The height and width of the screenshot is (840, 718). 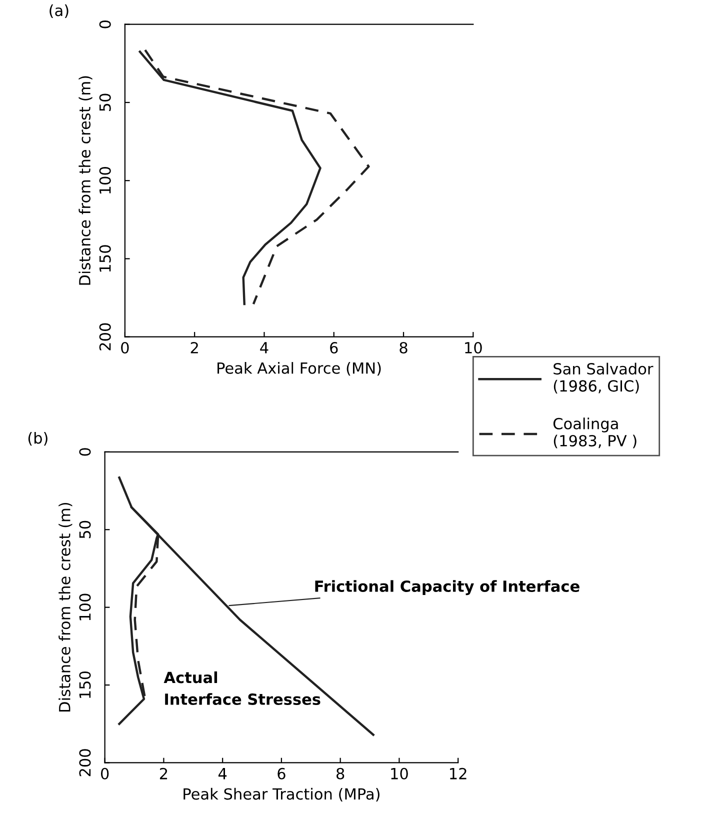 I want to click on annotation: Interface Stresses, so click(x=242, y=699).